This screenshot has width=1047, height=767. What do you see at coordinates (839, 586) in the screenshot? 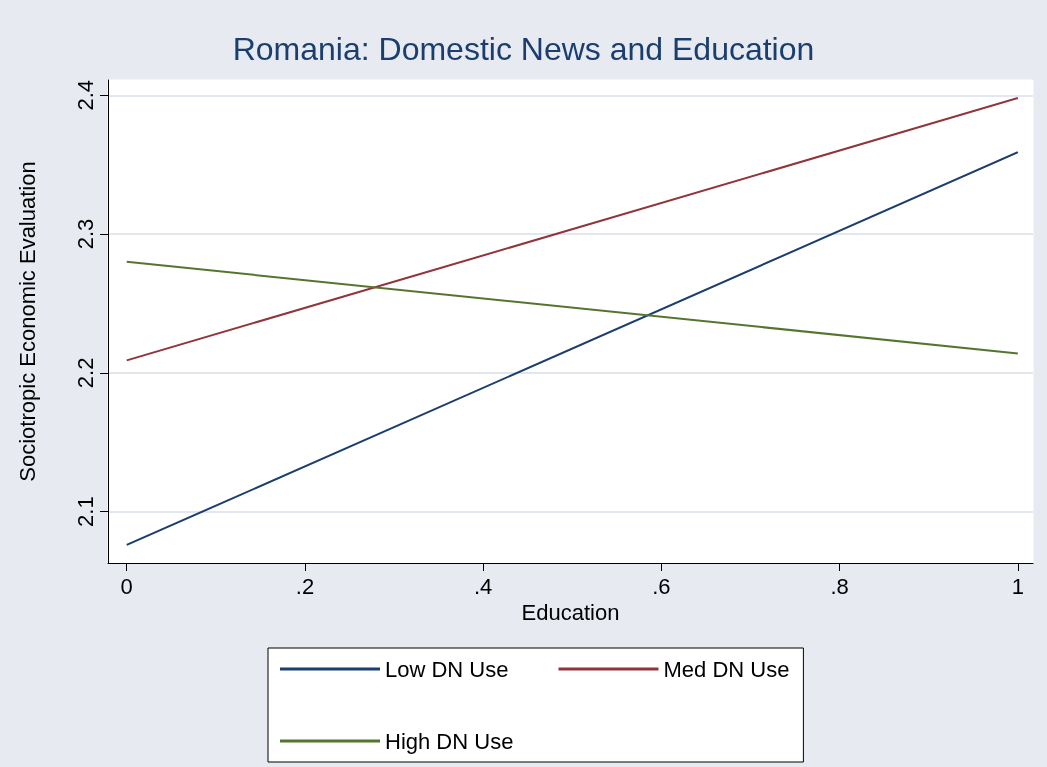
I see `x-tick-label: .8` at bounding box center [839, 586].